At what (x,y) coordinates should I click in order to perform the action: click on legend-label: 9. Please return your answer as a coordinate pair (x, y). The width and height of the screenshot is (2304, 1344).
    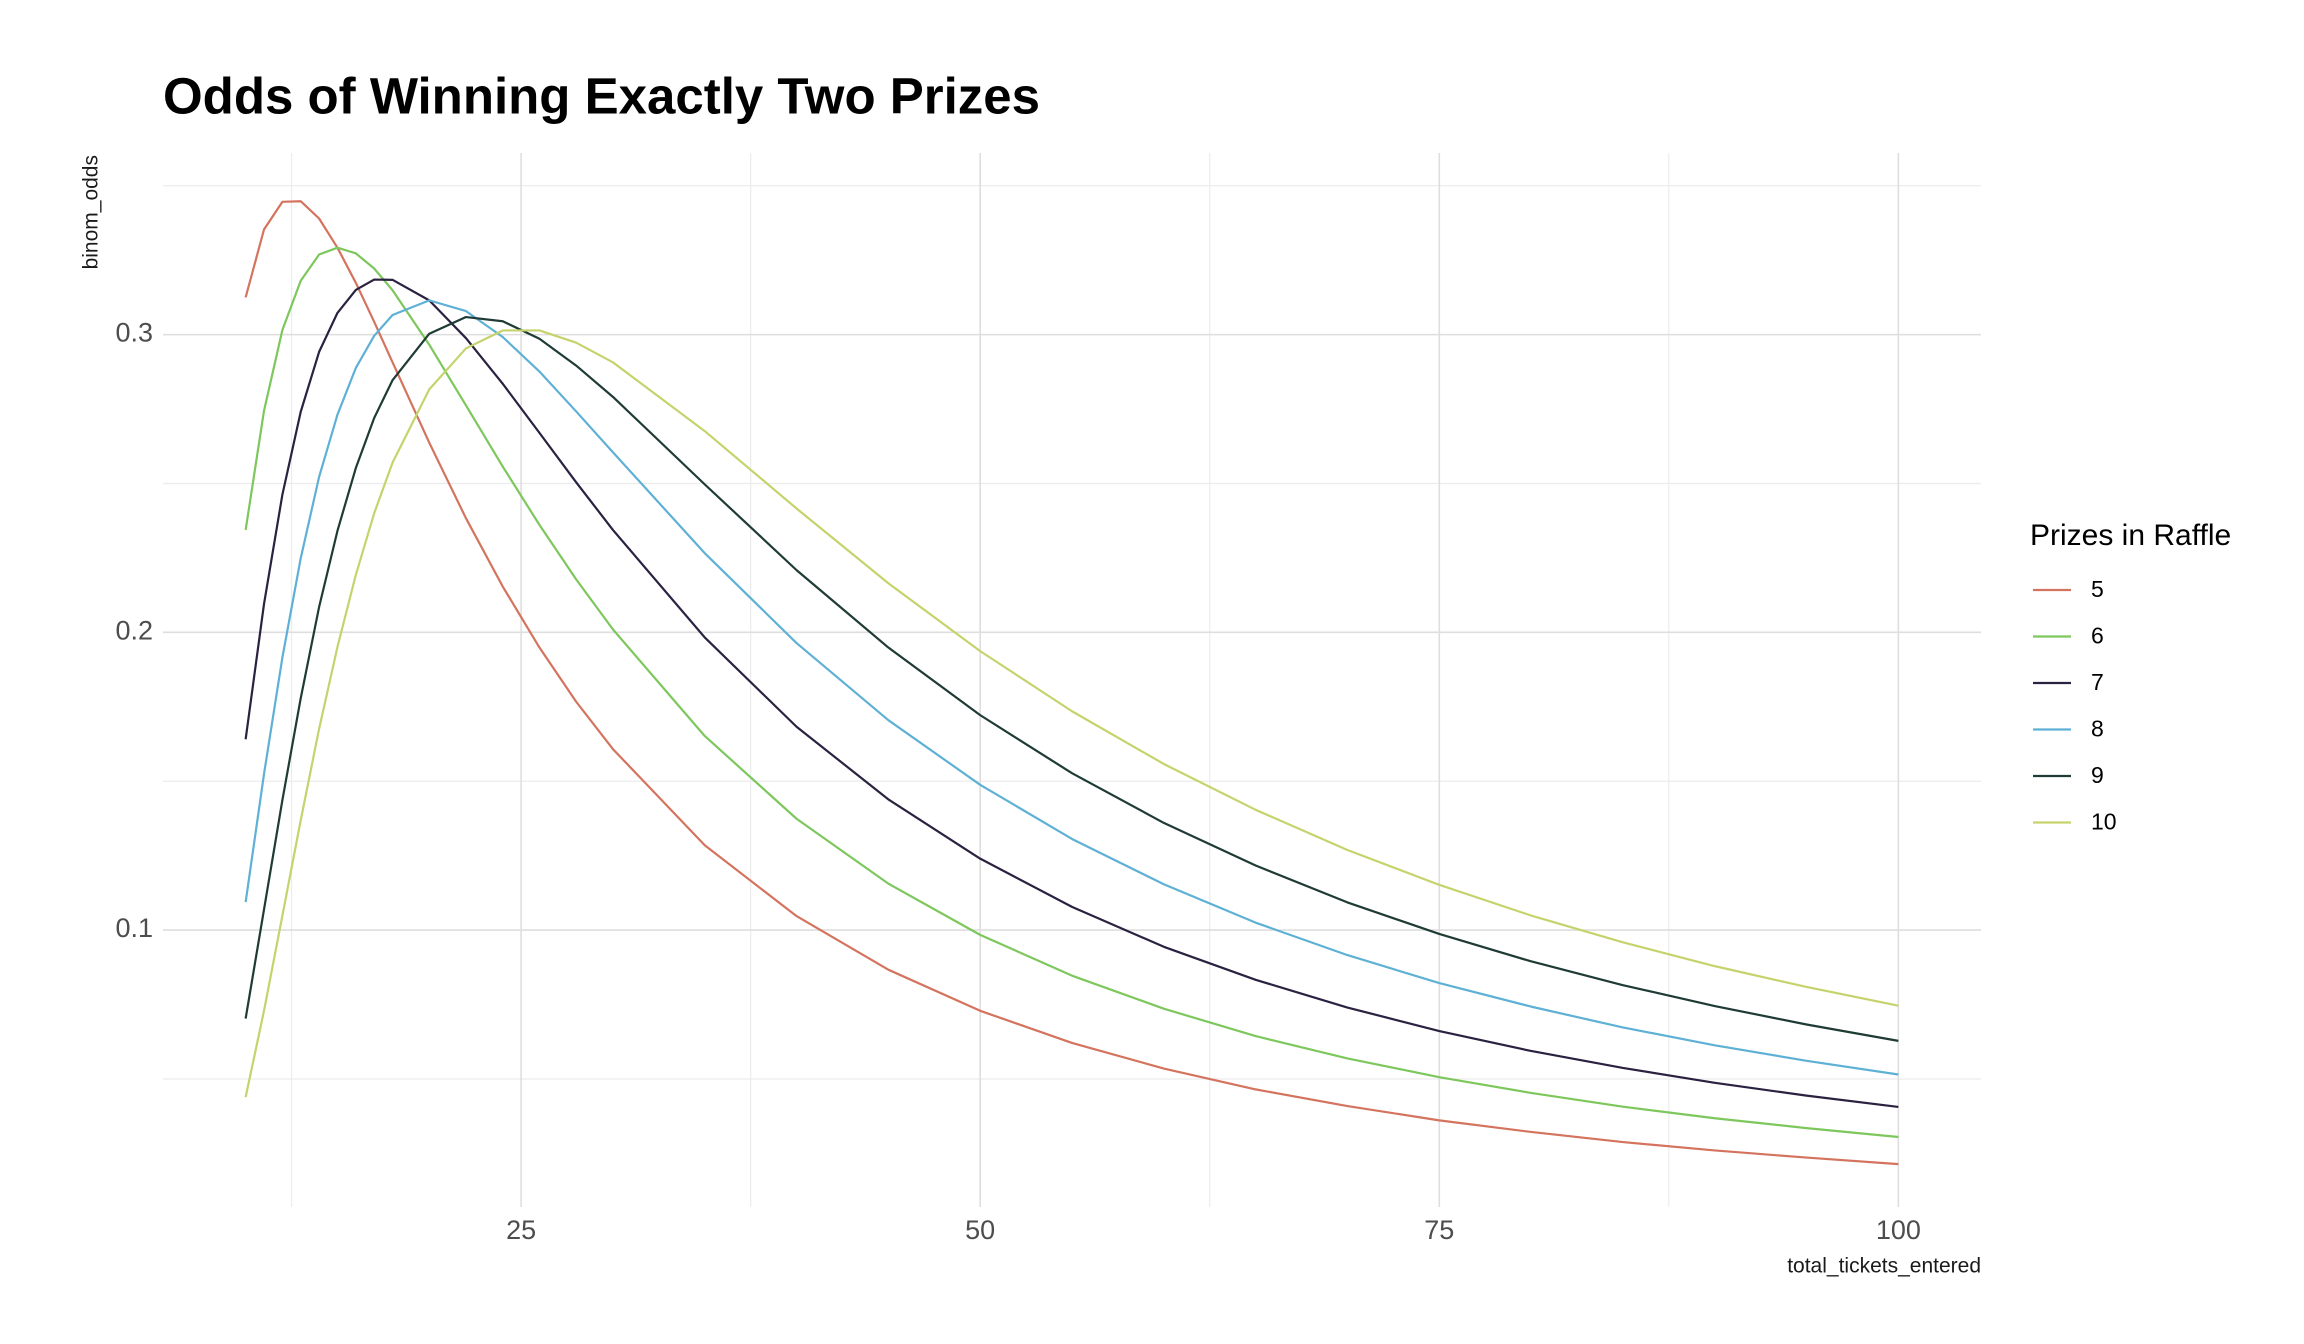
    Looking at the image, I should click on (2097, 775).